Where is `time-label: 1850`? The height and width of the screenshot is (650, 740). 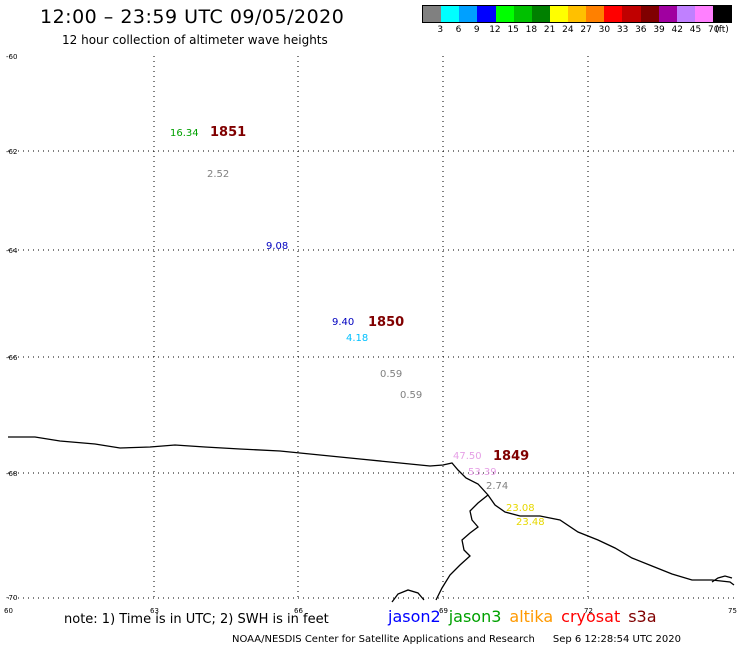
time-label: 1850 is located at coordinates (386, 322).